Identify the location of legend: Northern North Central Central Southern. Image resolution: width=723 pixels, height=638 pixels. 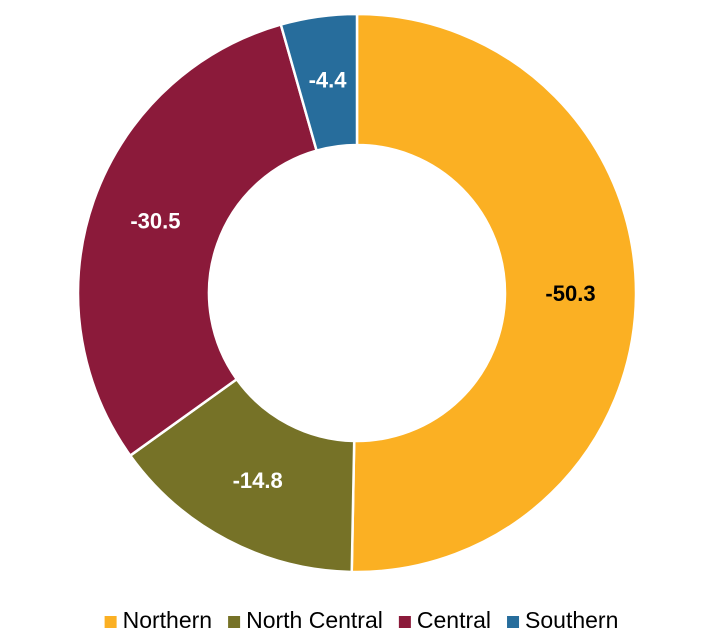
(361, 620).